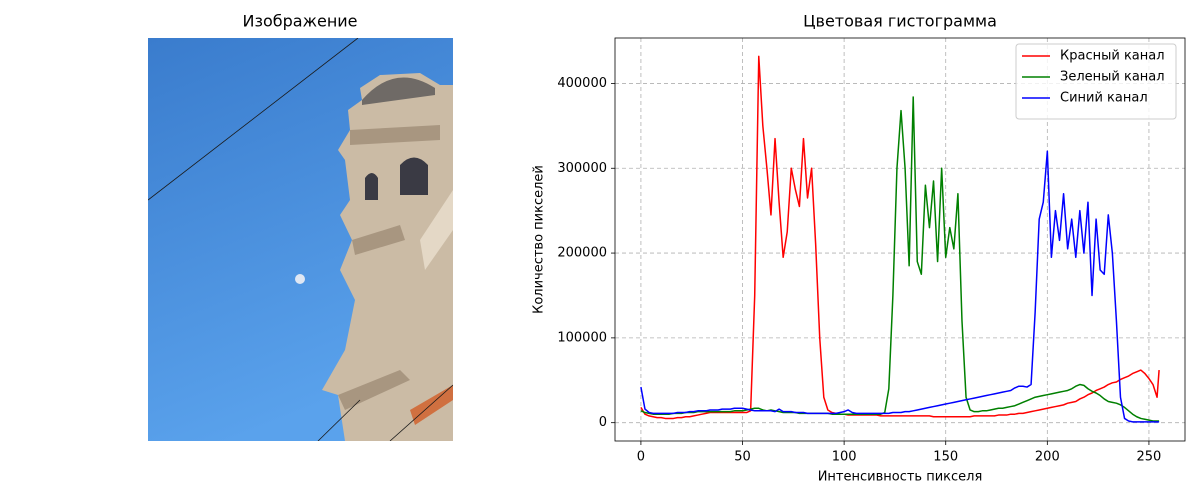  I want to click on moon, so click(300, 279).